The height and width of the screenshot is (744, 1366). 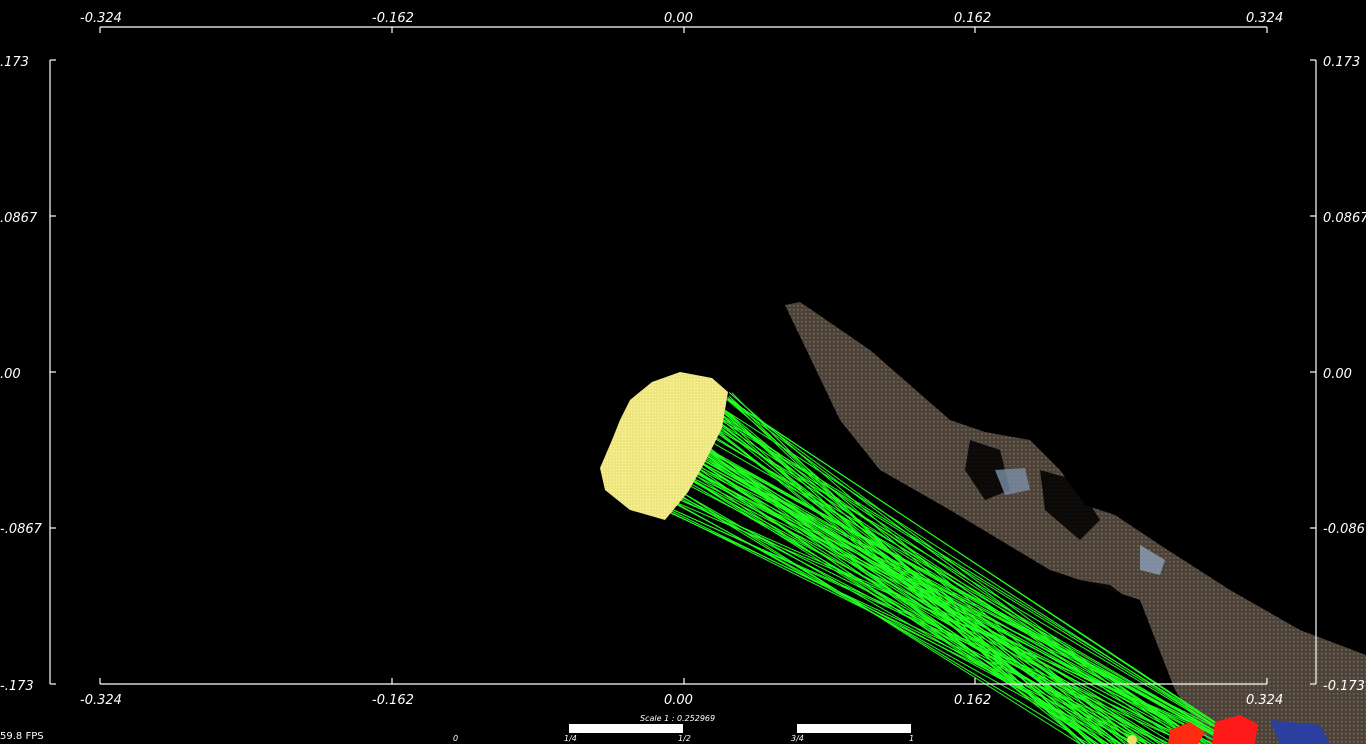 What do you see at coordinates (455, 738) in the screenshot?
I see `scale-tick-label: 0` at bounding box center [455, 738].